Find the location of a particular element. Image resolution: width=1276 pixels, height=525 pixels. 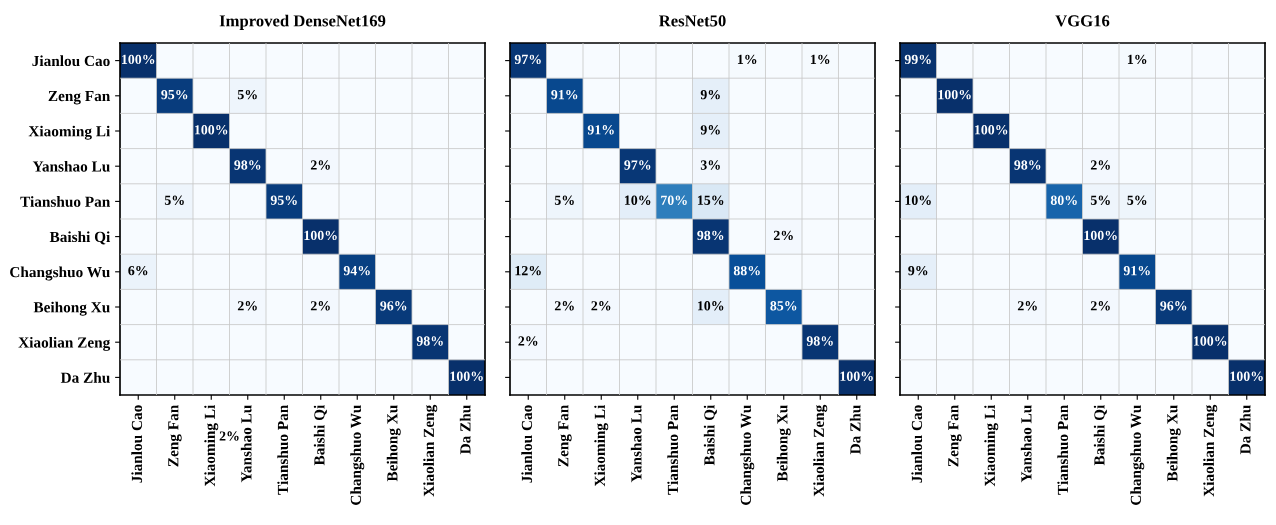

data-label: 99% is located at coordinates (917, 59).